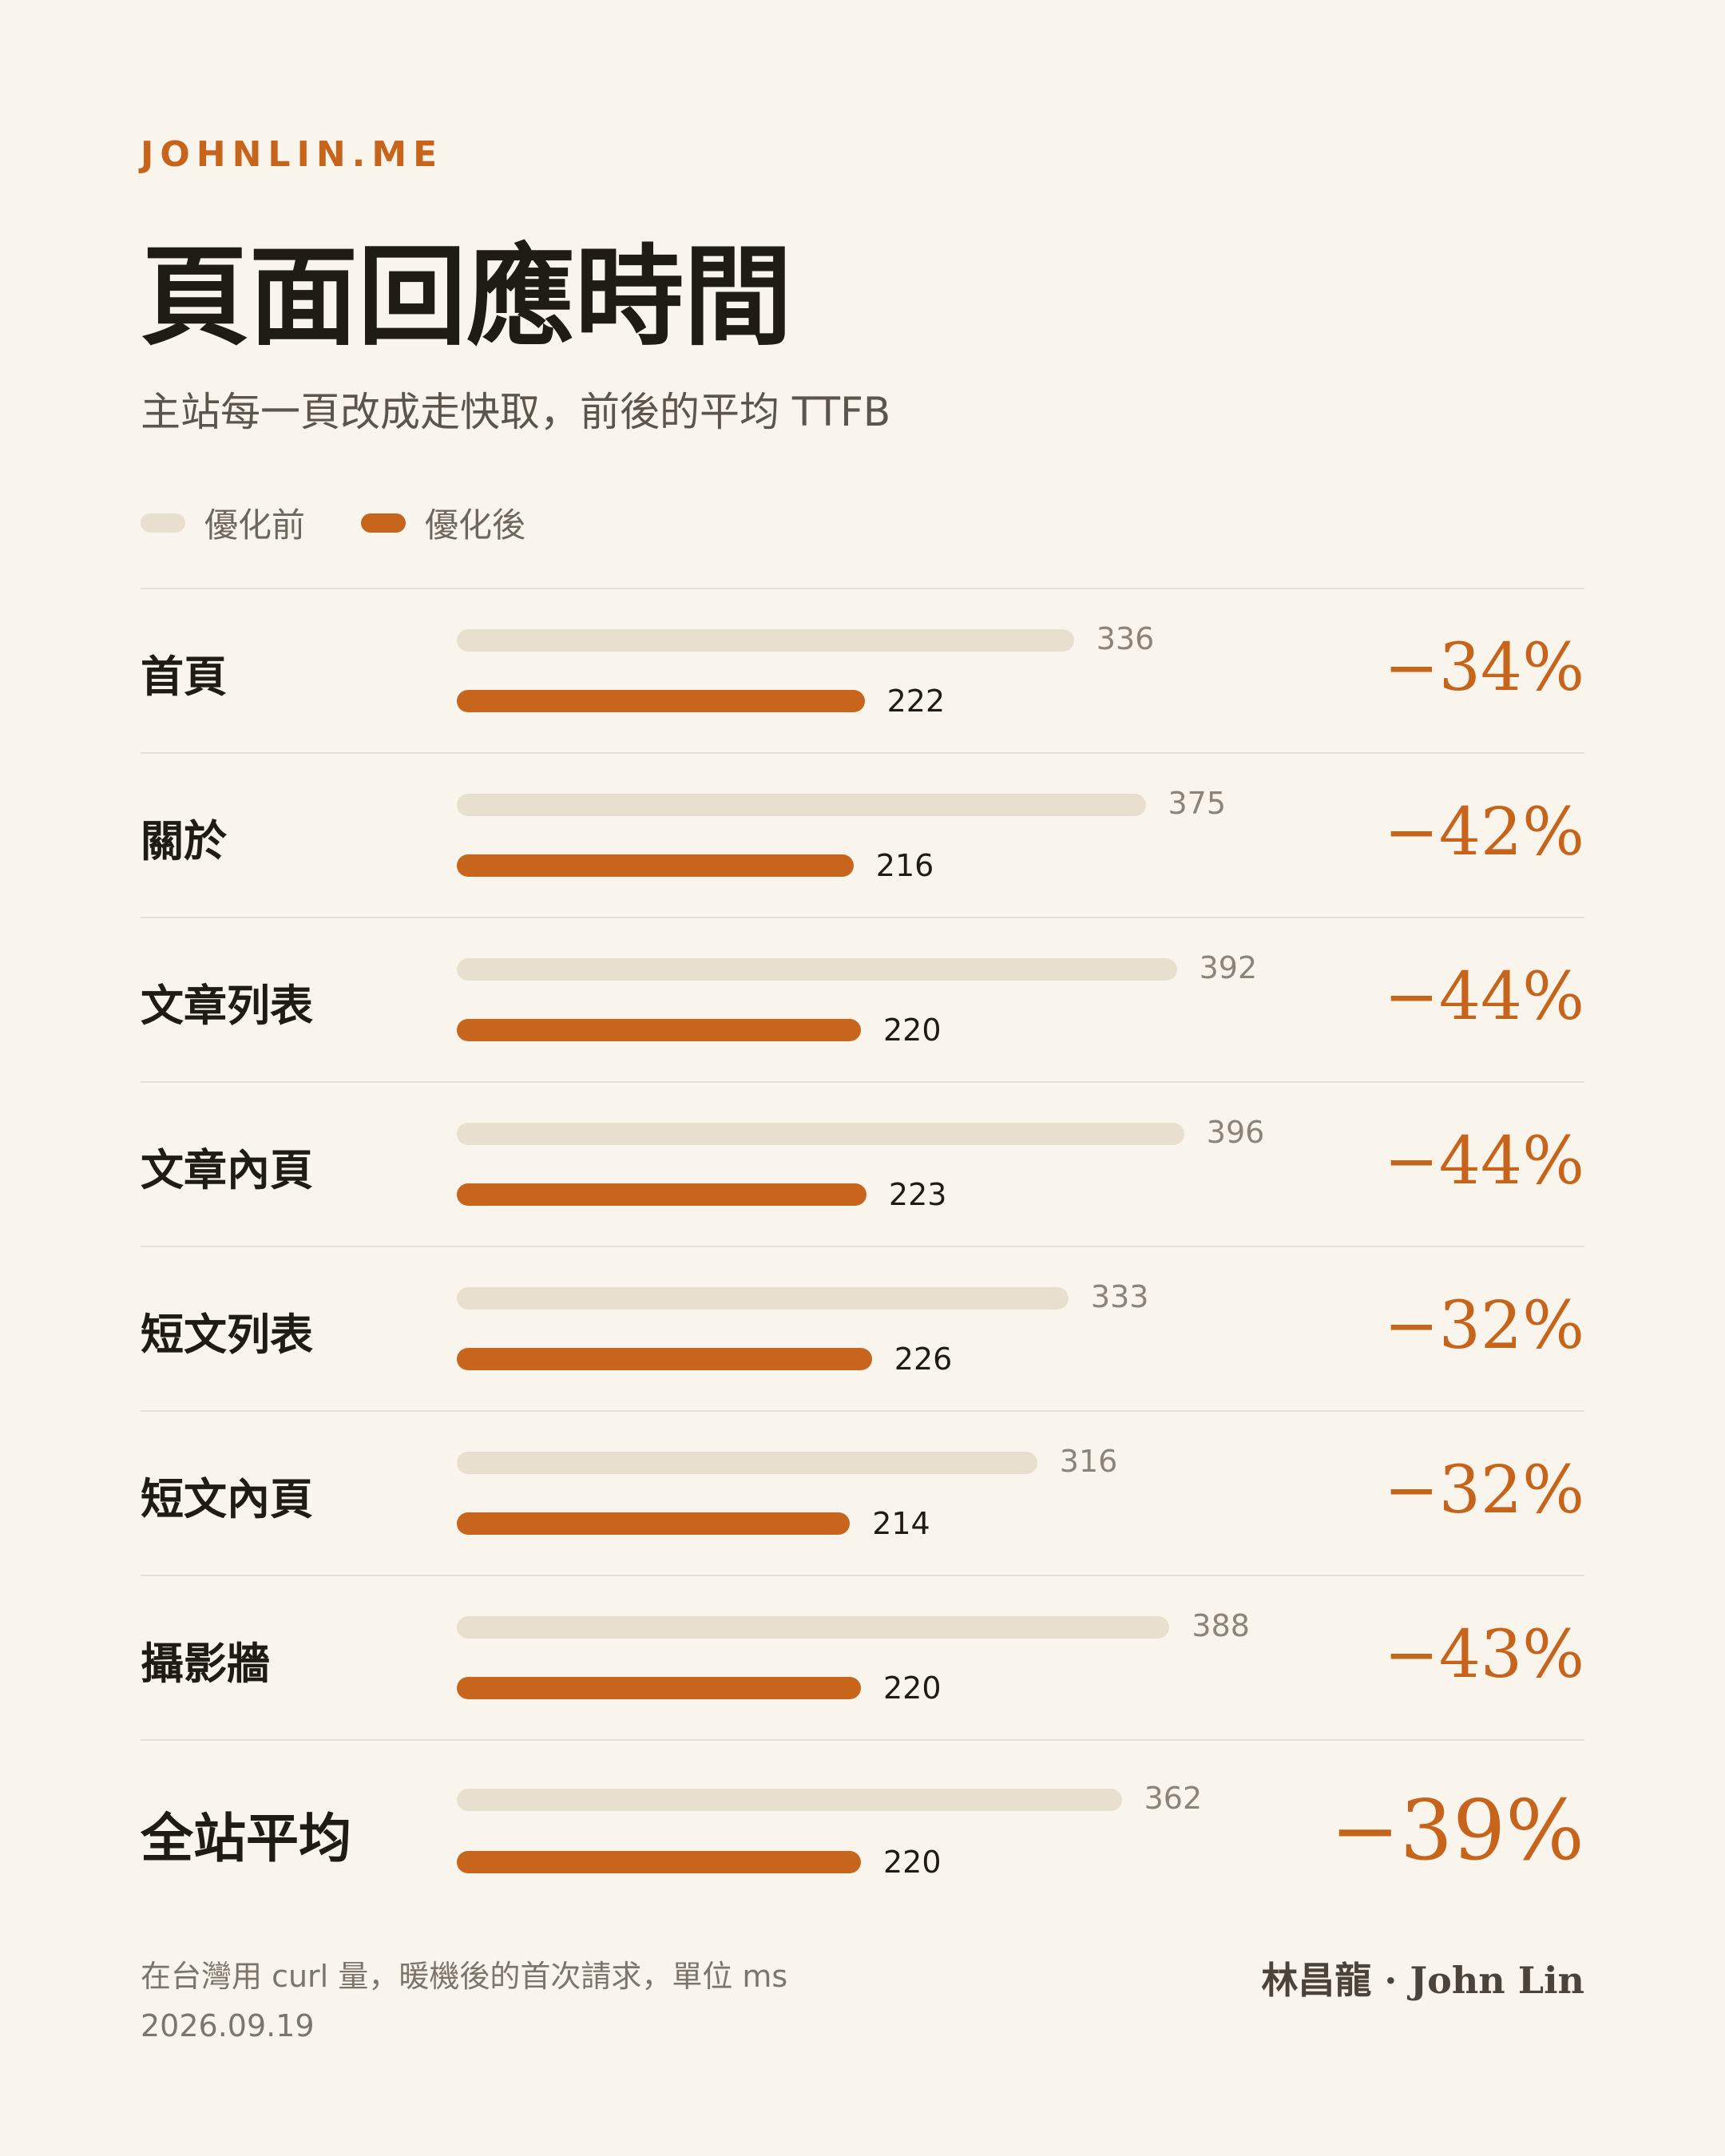 This screenshot has width=1725, height=2156. I want to click on legend-label-after: 優化後, so click(476, 525).